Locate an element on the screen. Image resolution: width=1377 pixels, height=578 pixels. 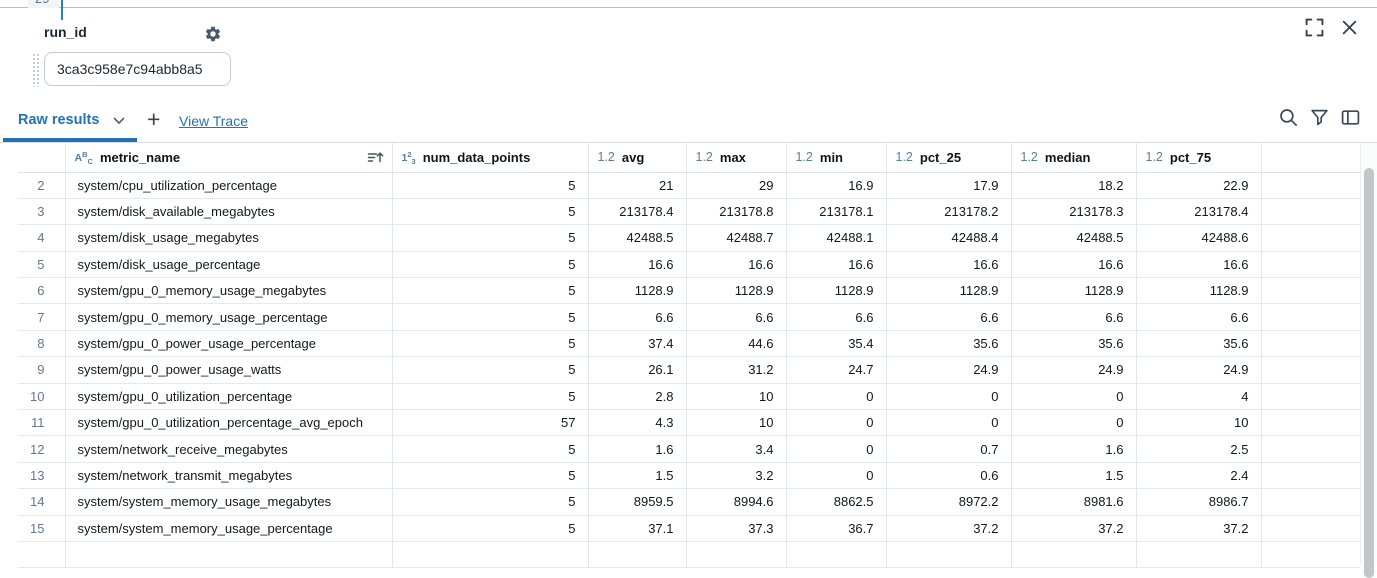
search-icon is located at coordinates (1289, 118).